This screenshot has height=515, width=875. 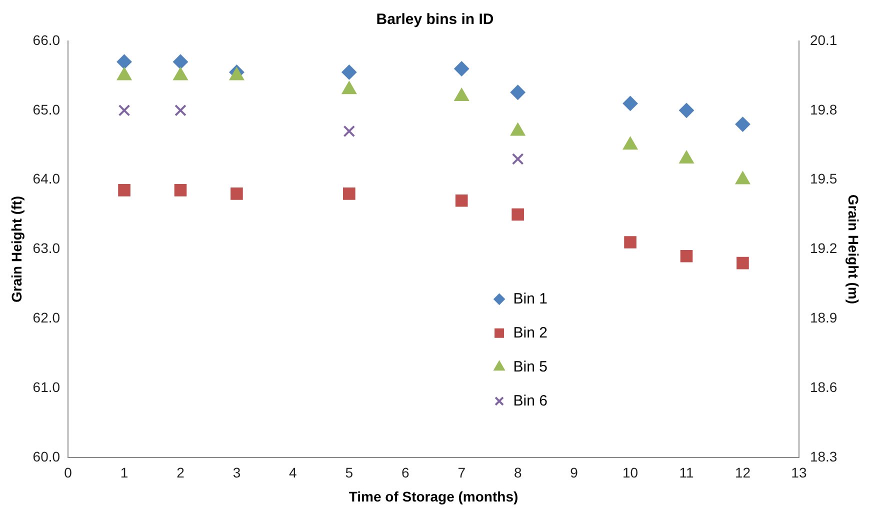 I want to click on x-tick-label: 11, so click(x=686, y=472).